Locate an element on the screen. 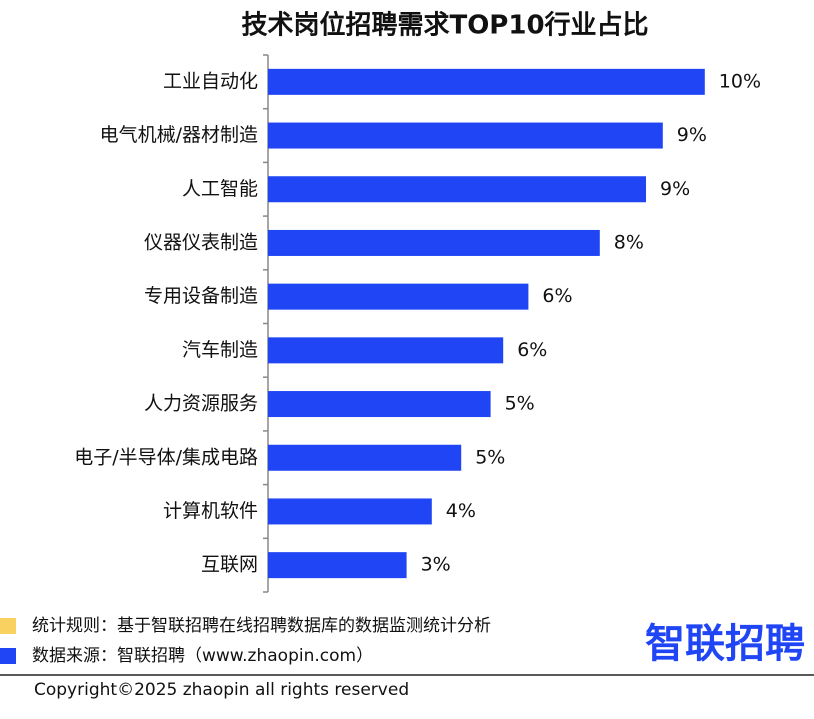 The width and height of the screenshot is (814, 719). y-tick-label: 互联网 is located at coordinates (229, 565).